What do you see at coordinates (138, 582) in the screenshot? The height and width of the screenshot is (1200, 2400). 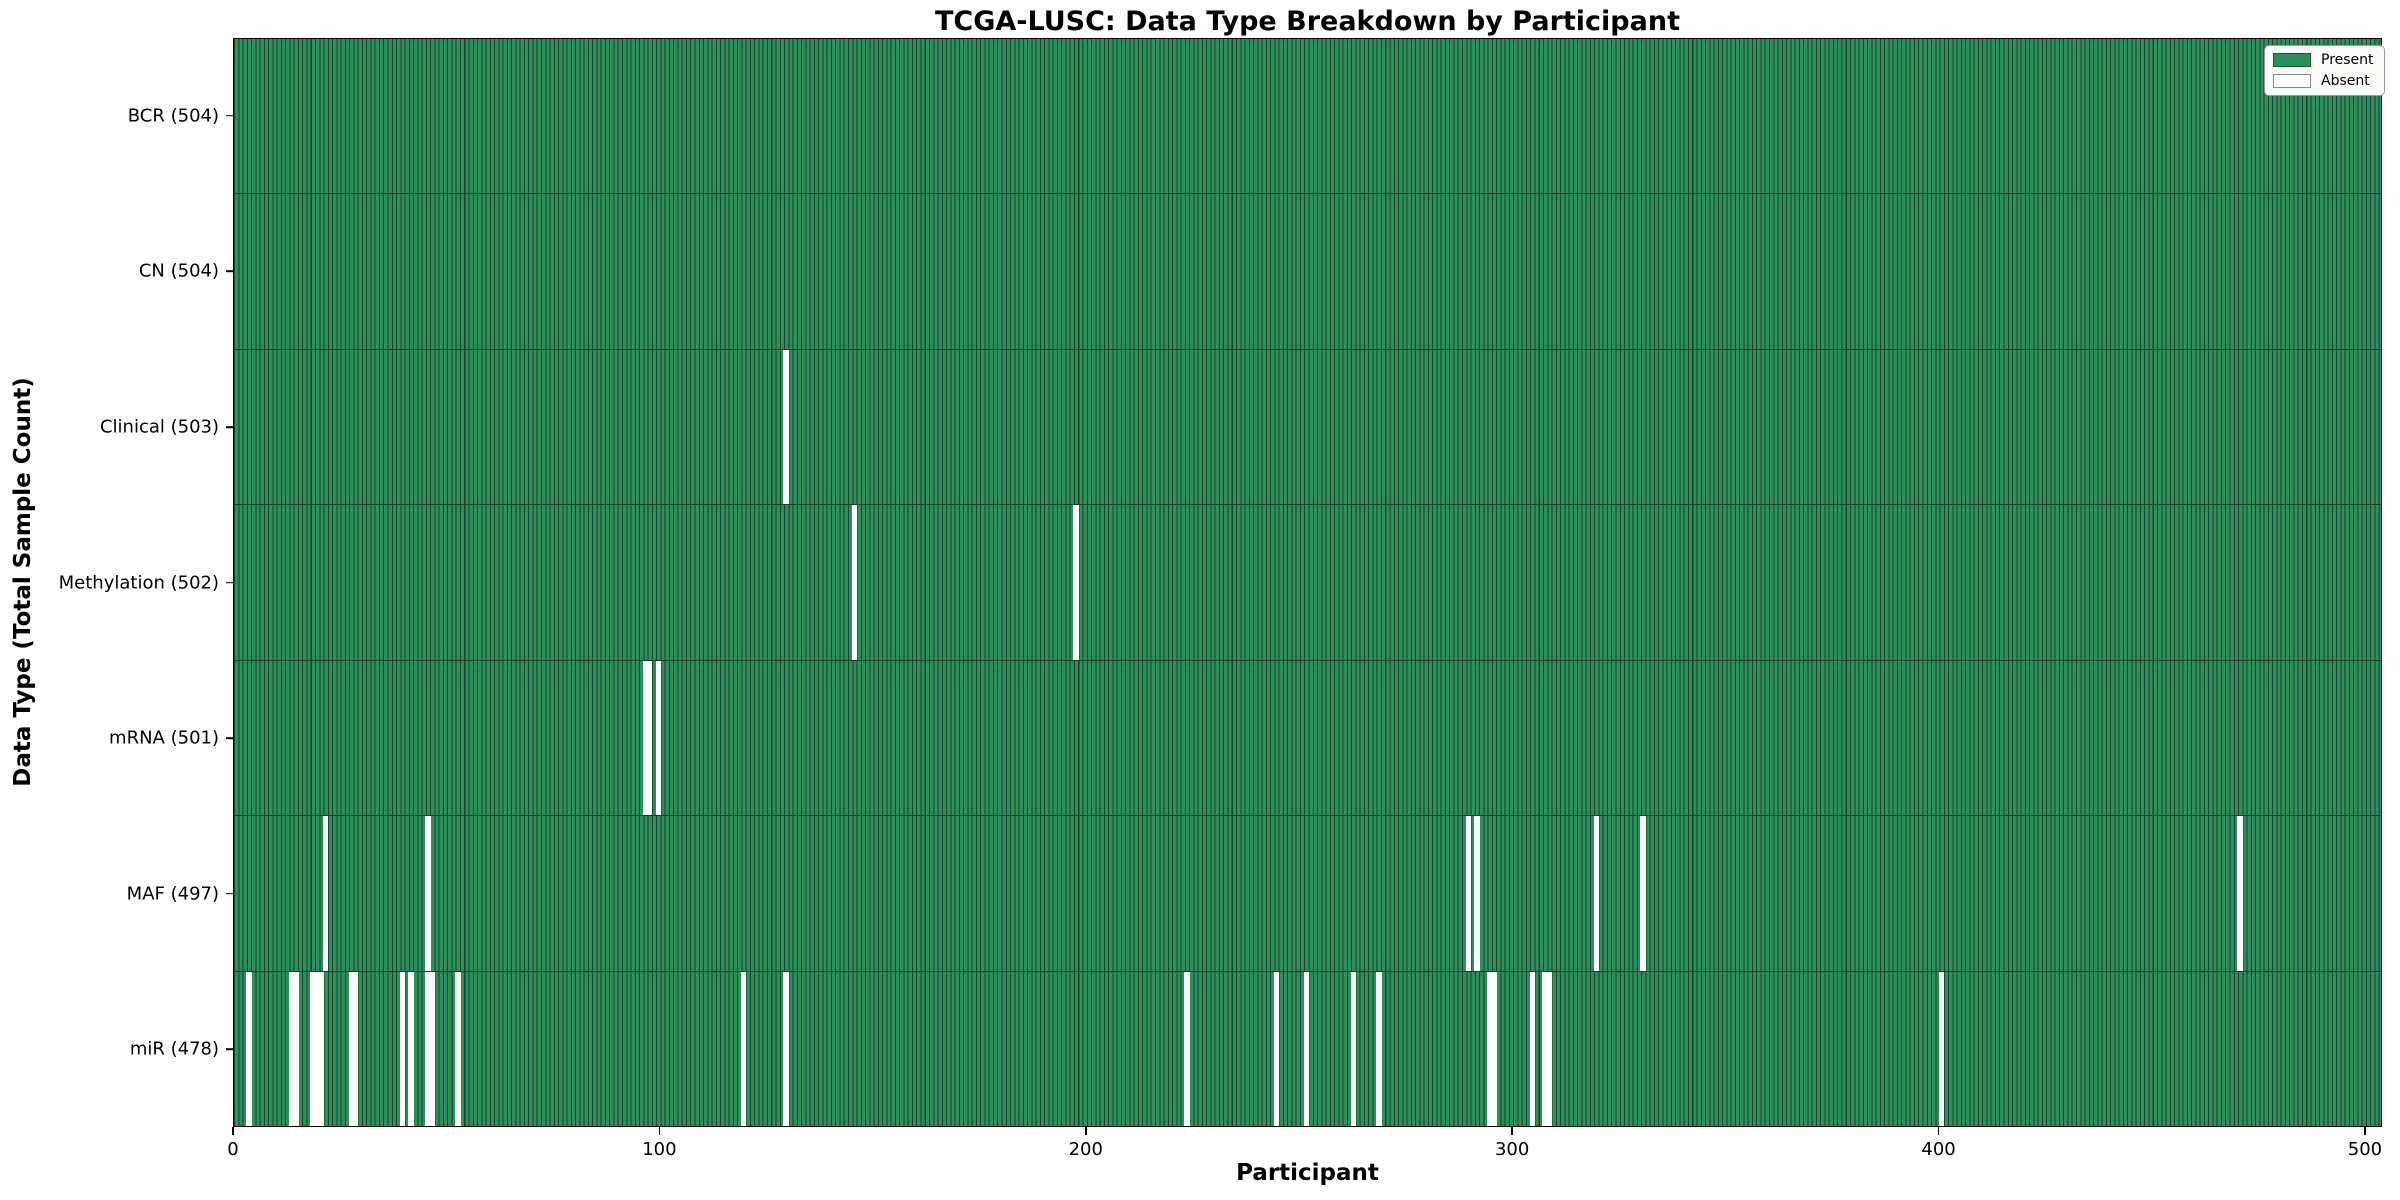 I see `y-tick-label-methylation: Methylation (502)` at bounding box center [138, 582].